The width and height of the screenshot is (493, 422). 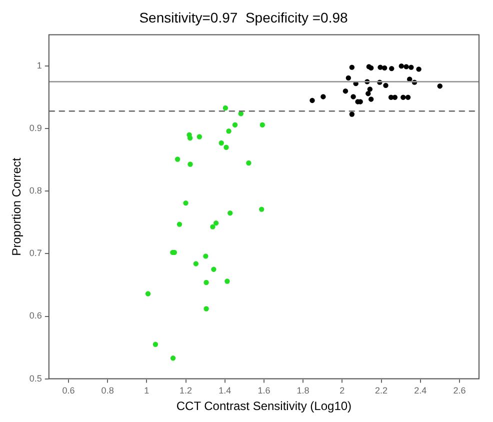 I want to click on x-tick-label: 1, so click(x=147, y=391).